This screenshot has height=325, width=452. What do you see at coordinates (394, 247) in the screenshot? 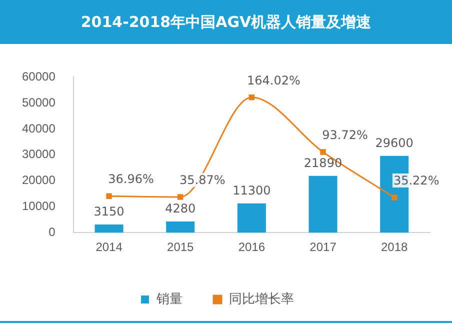
I see `x-tick-label: 2018` at bounding box center [394, 247].